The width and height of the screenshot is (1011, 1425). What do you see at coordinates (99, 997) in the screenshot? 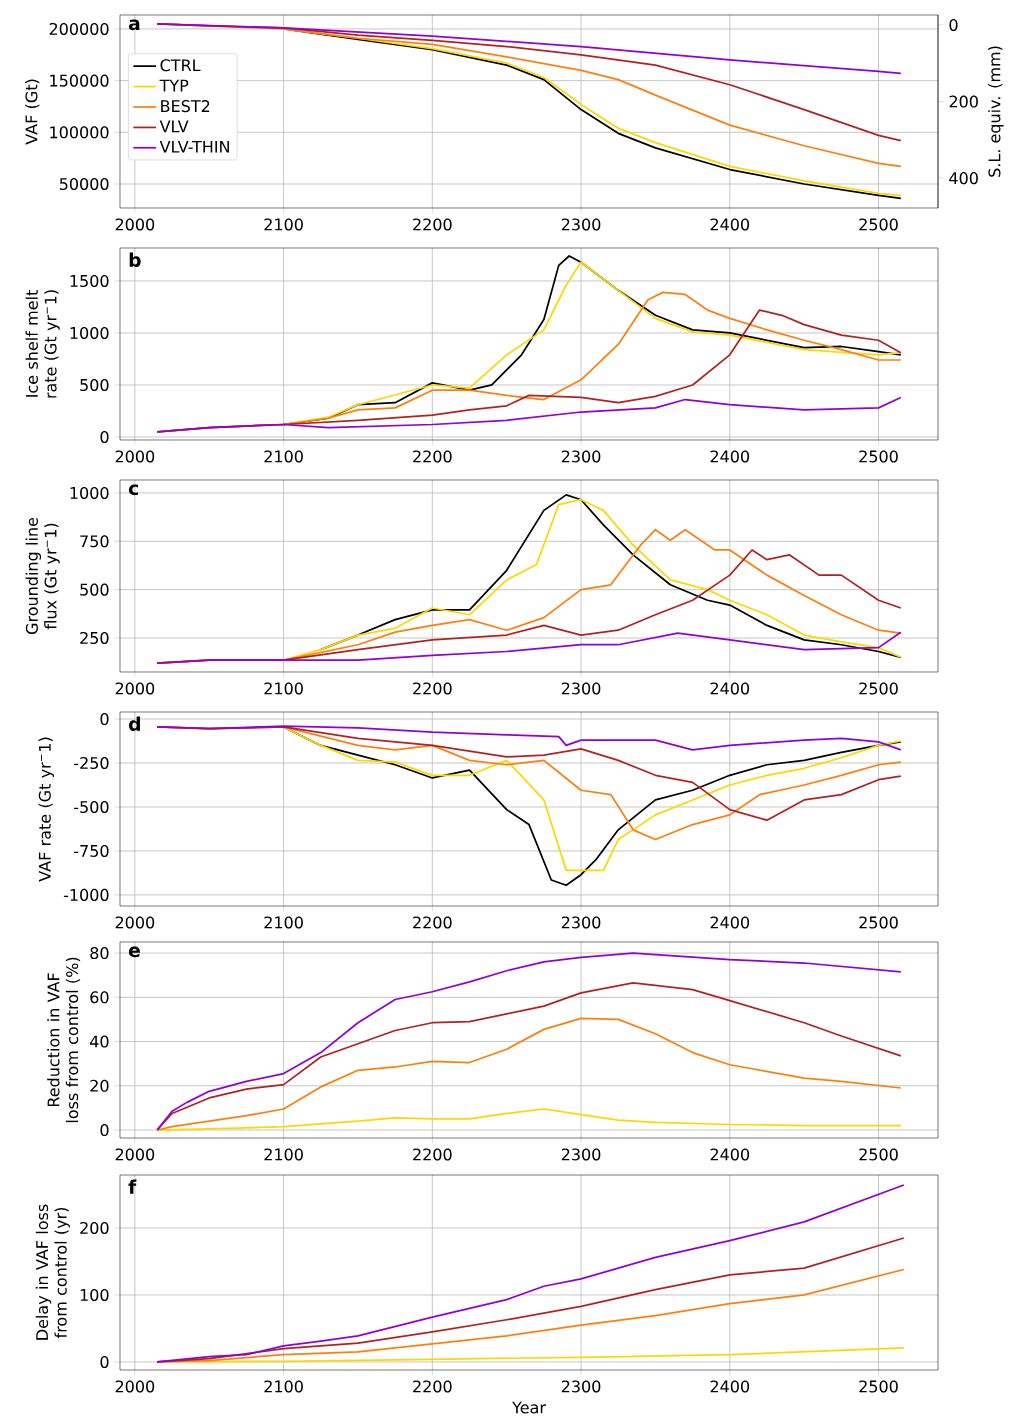
I see `y-tick-label: 60` at bounding box center [99, 997].